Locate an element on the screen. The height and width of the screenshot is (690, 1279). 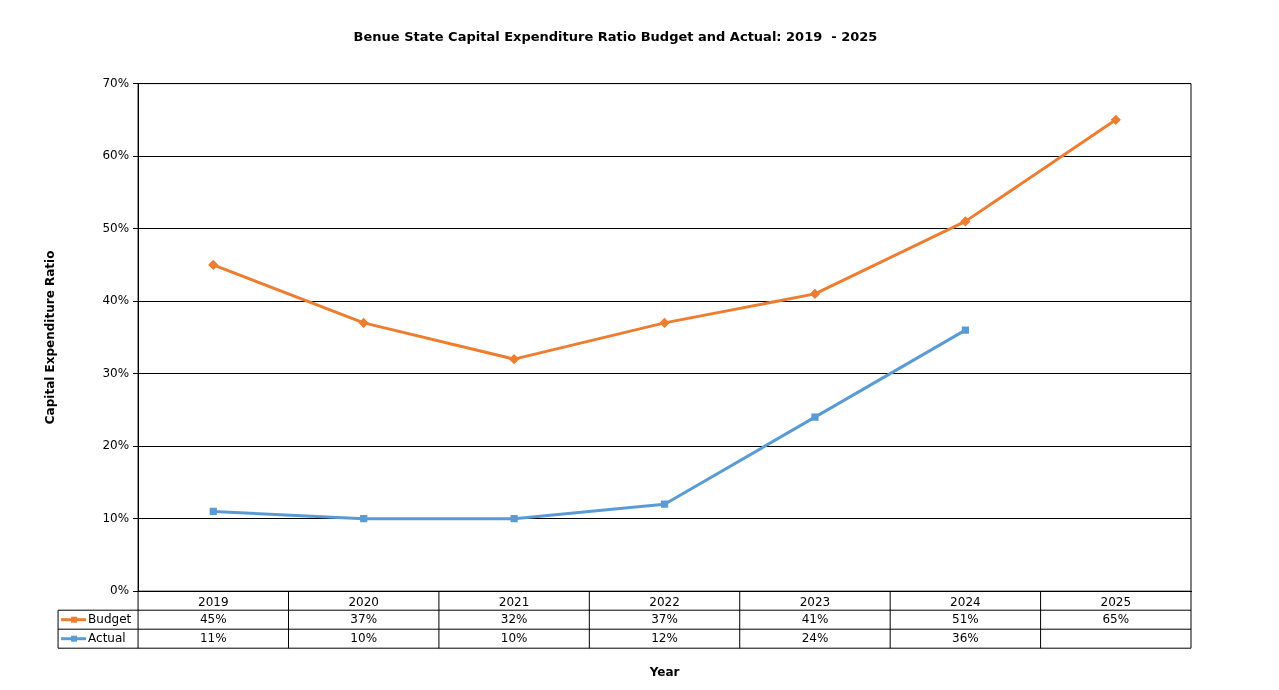
x-tick-label: 2019 is located at coordinates (213, 601).